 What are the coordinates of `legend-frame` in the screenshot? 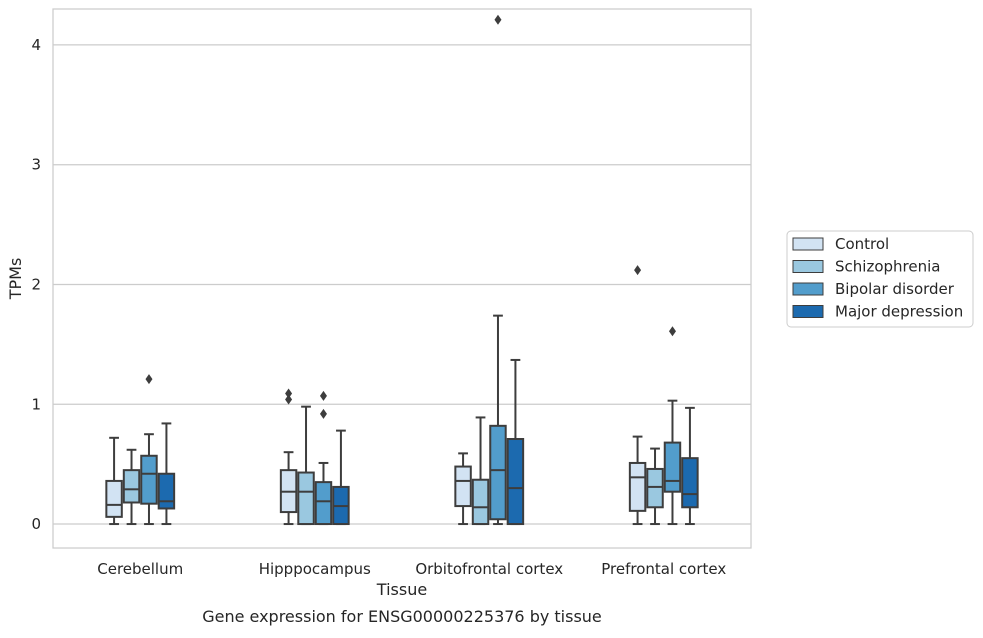 It's located at (880, 279).